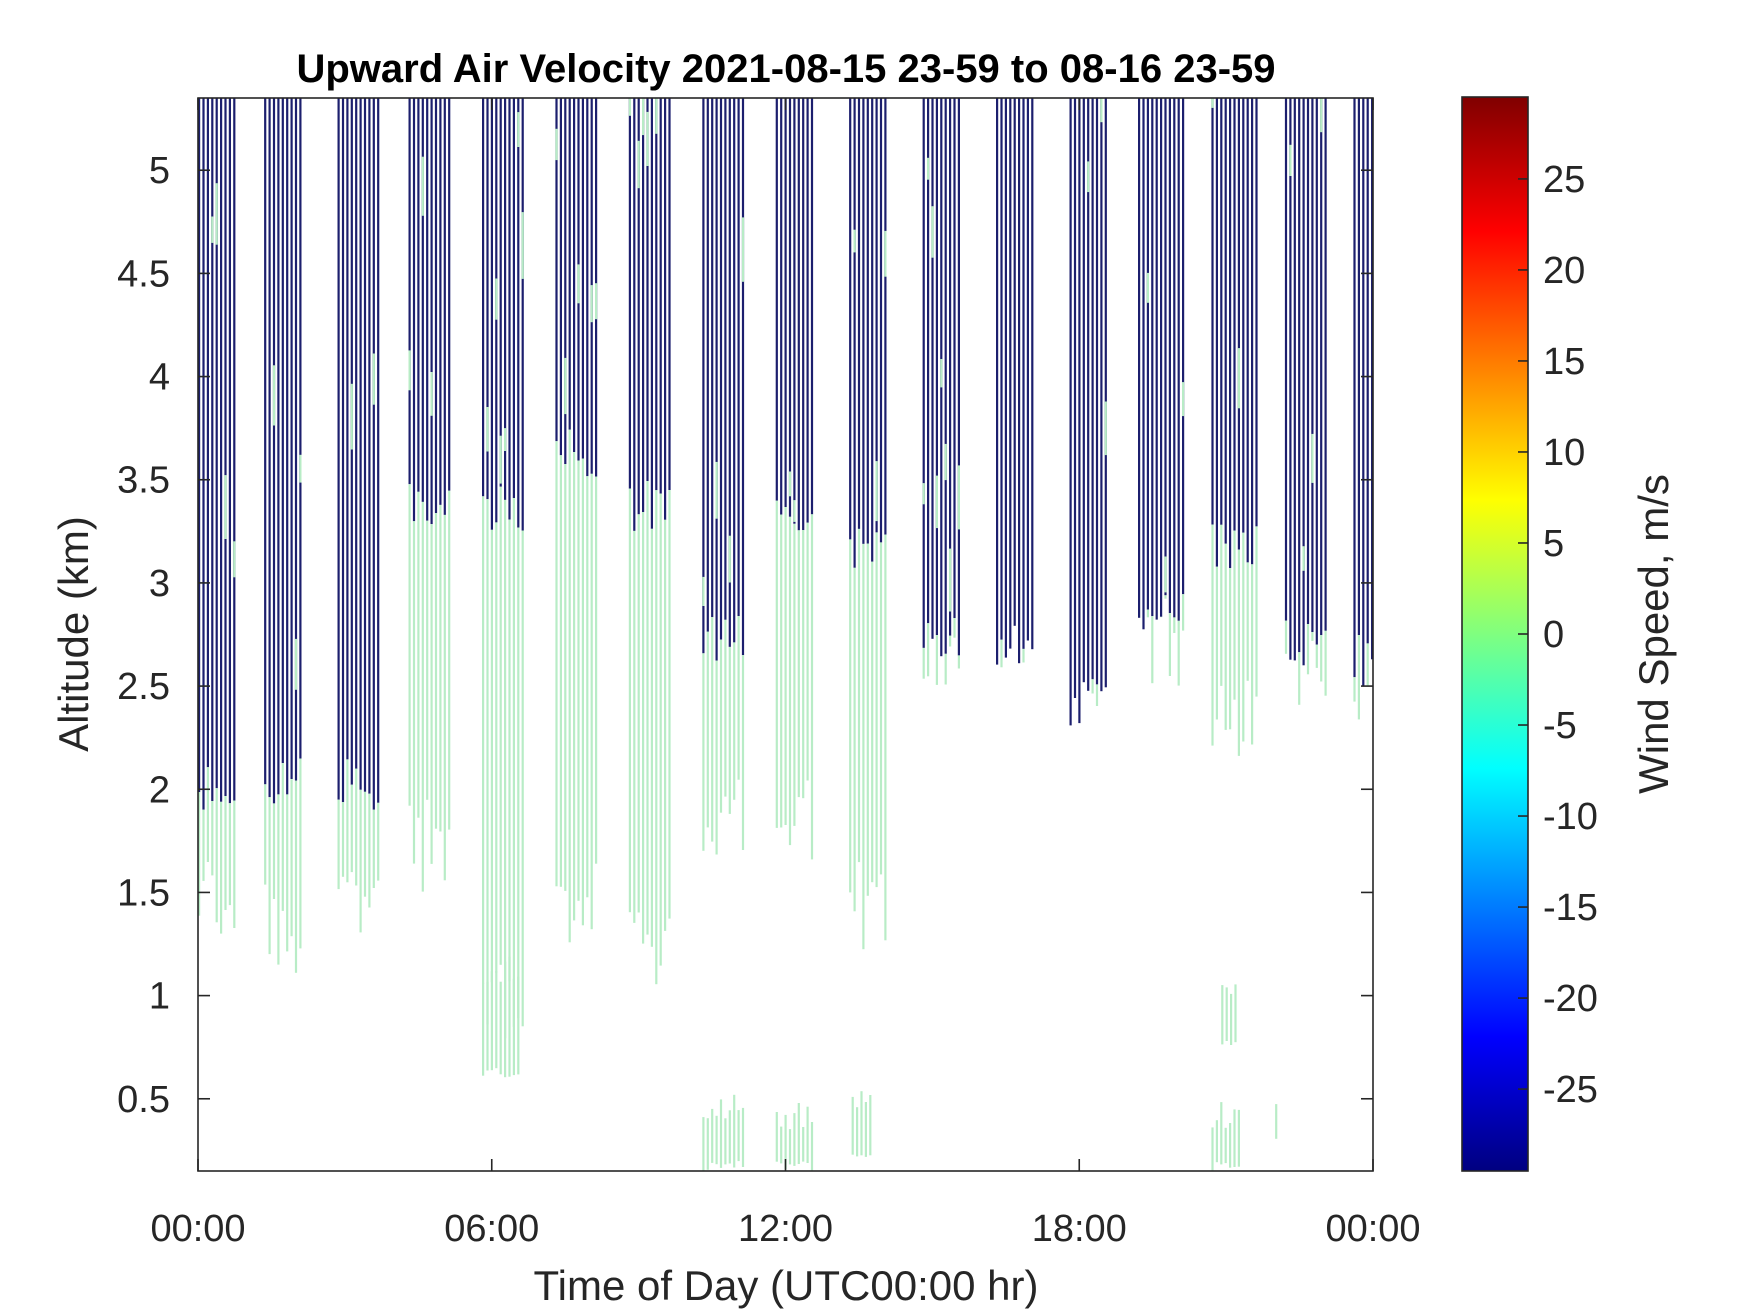 Image resolution: width=1750 pixels, height=1313 pixels. Describe the element at coordinates (1653, 634) in the screenshot. I see `colorbar-label: Wind Speed, m/s` at that location.